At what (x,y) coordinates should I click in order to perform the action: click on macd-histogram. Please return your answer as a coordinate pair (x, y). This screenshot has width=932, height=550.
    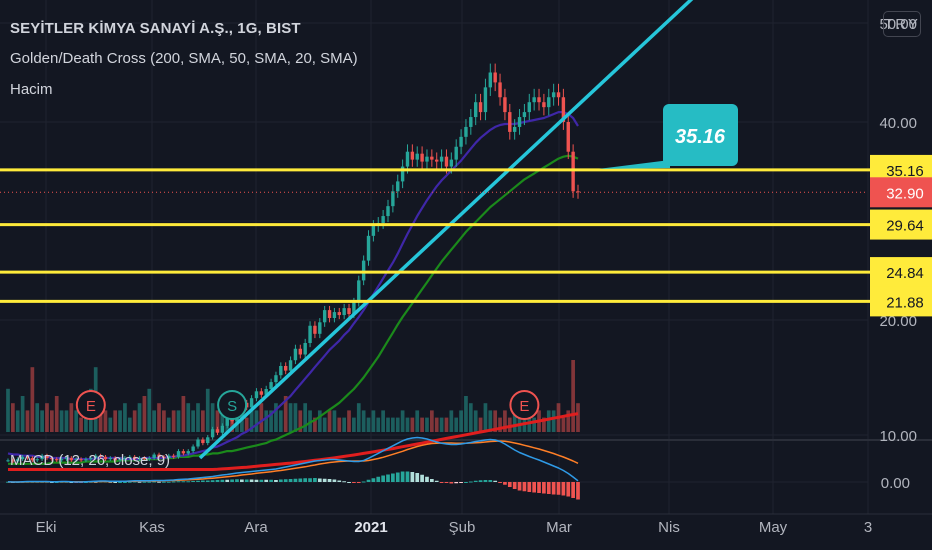
    Looking at the image, I should click on (293, 485).